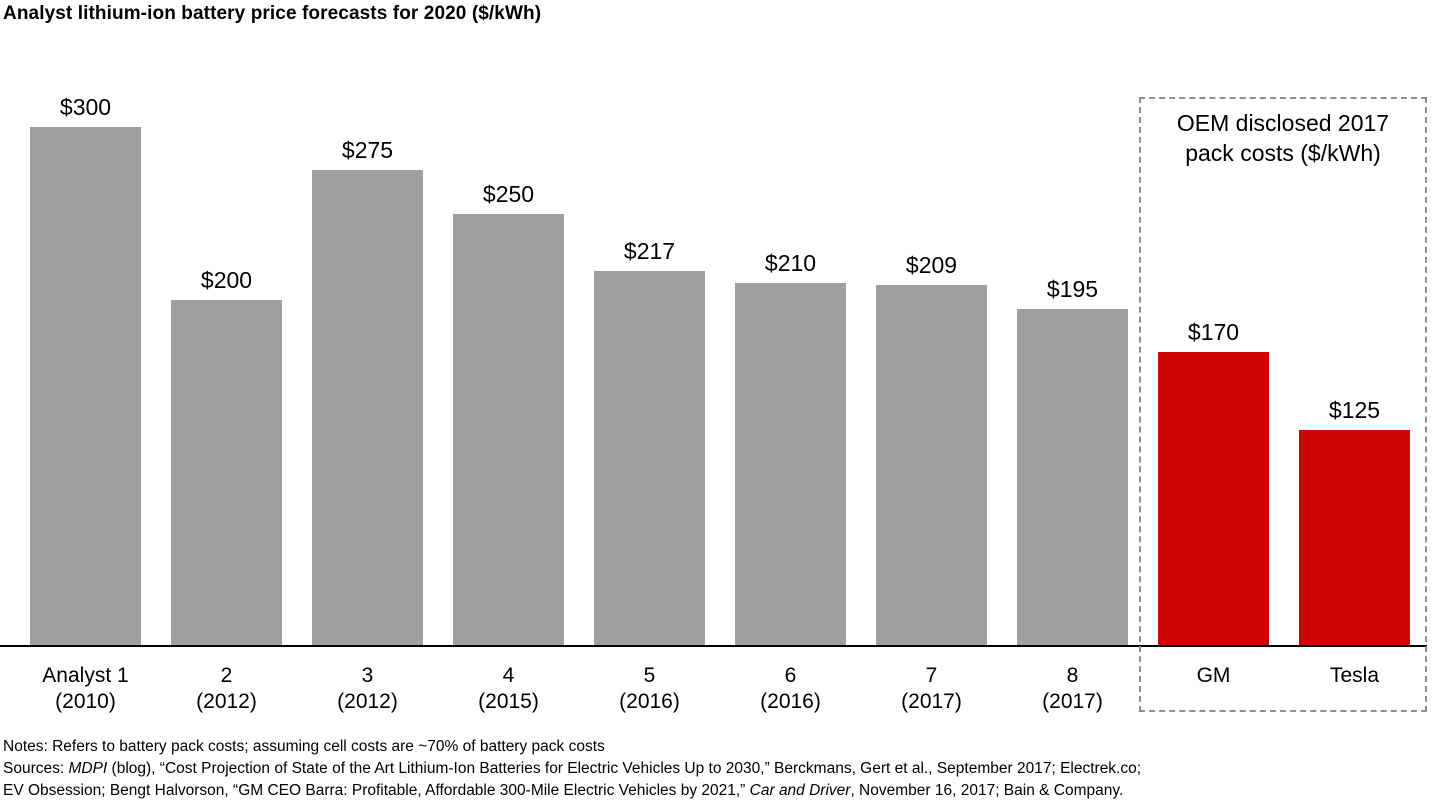 The image size is (1440, 810). I want to click on x-axis-label: 3 (2012), so click(367, 689).